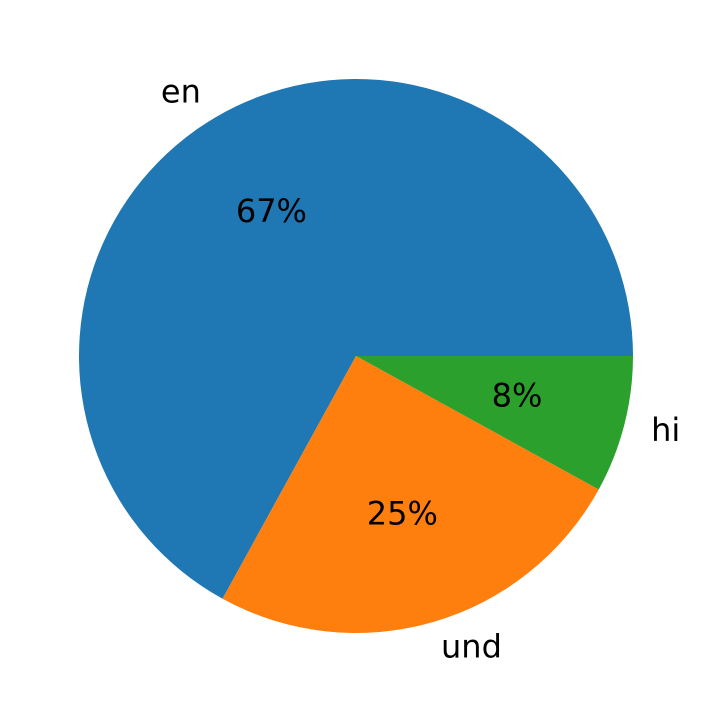  What do you see at coordinates (665, 430) in the screenshot?
I see `category-label: hi` at bounding box center [665, 430].